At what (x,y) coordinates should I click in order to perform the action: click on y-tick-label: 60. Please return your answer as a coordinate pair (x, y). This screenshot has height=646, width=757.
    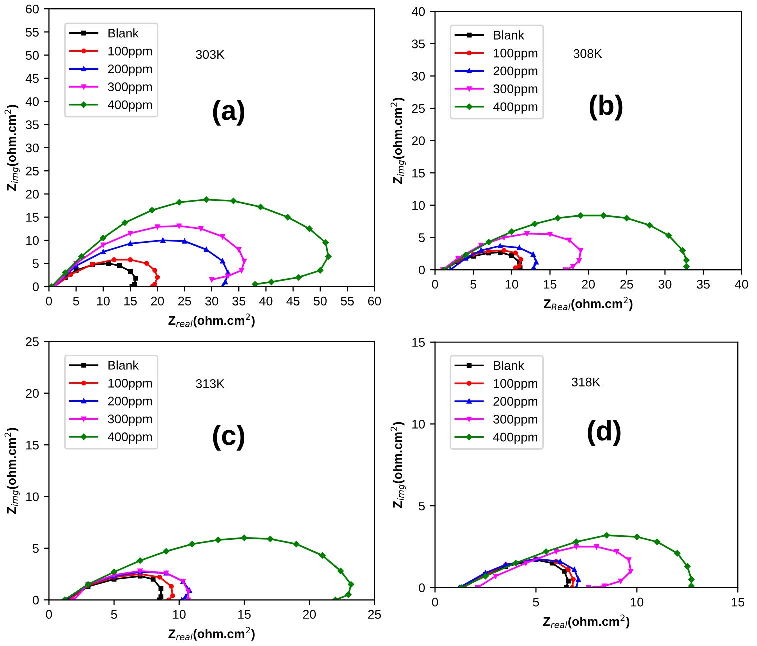
    Looking at the image, I should click on (32, 9).